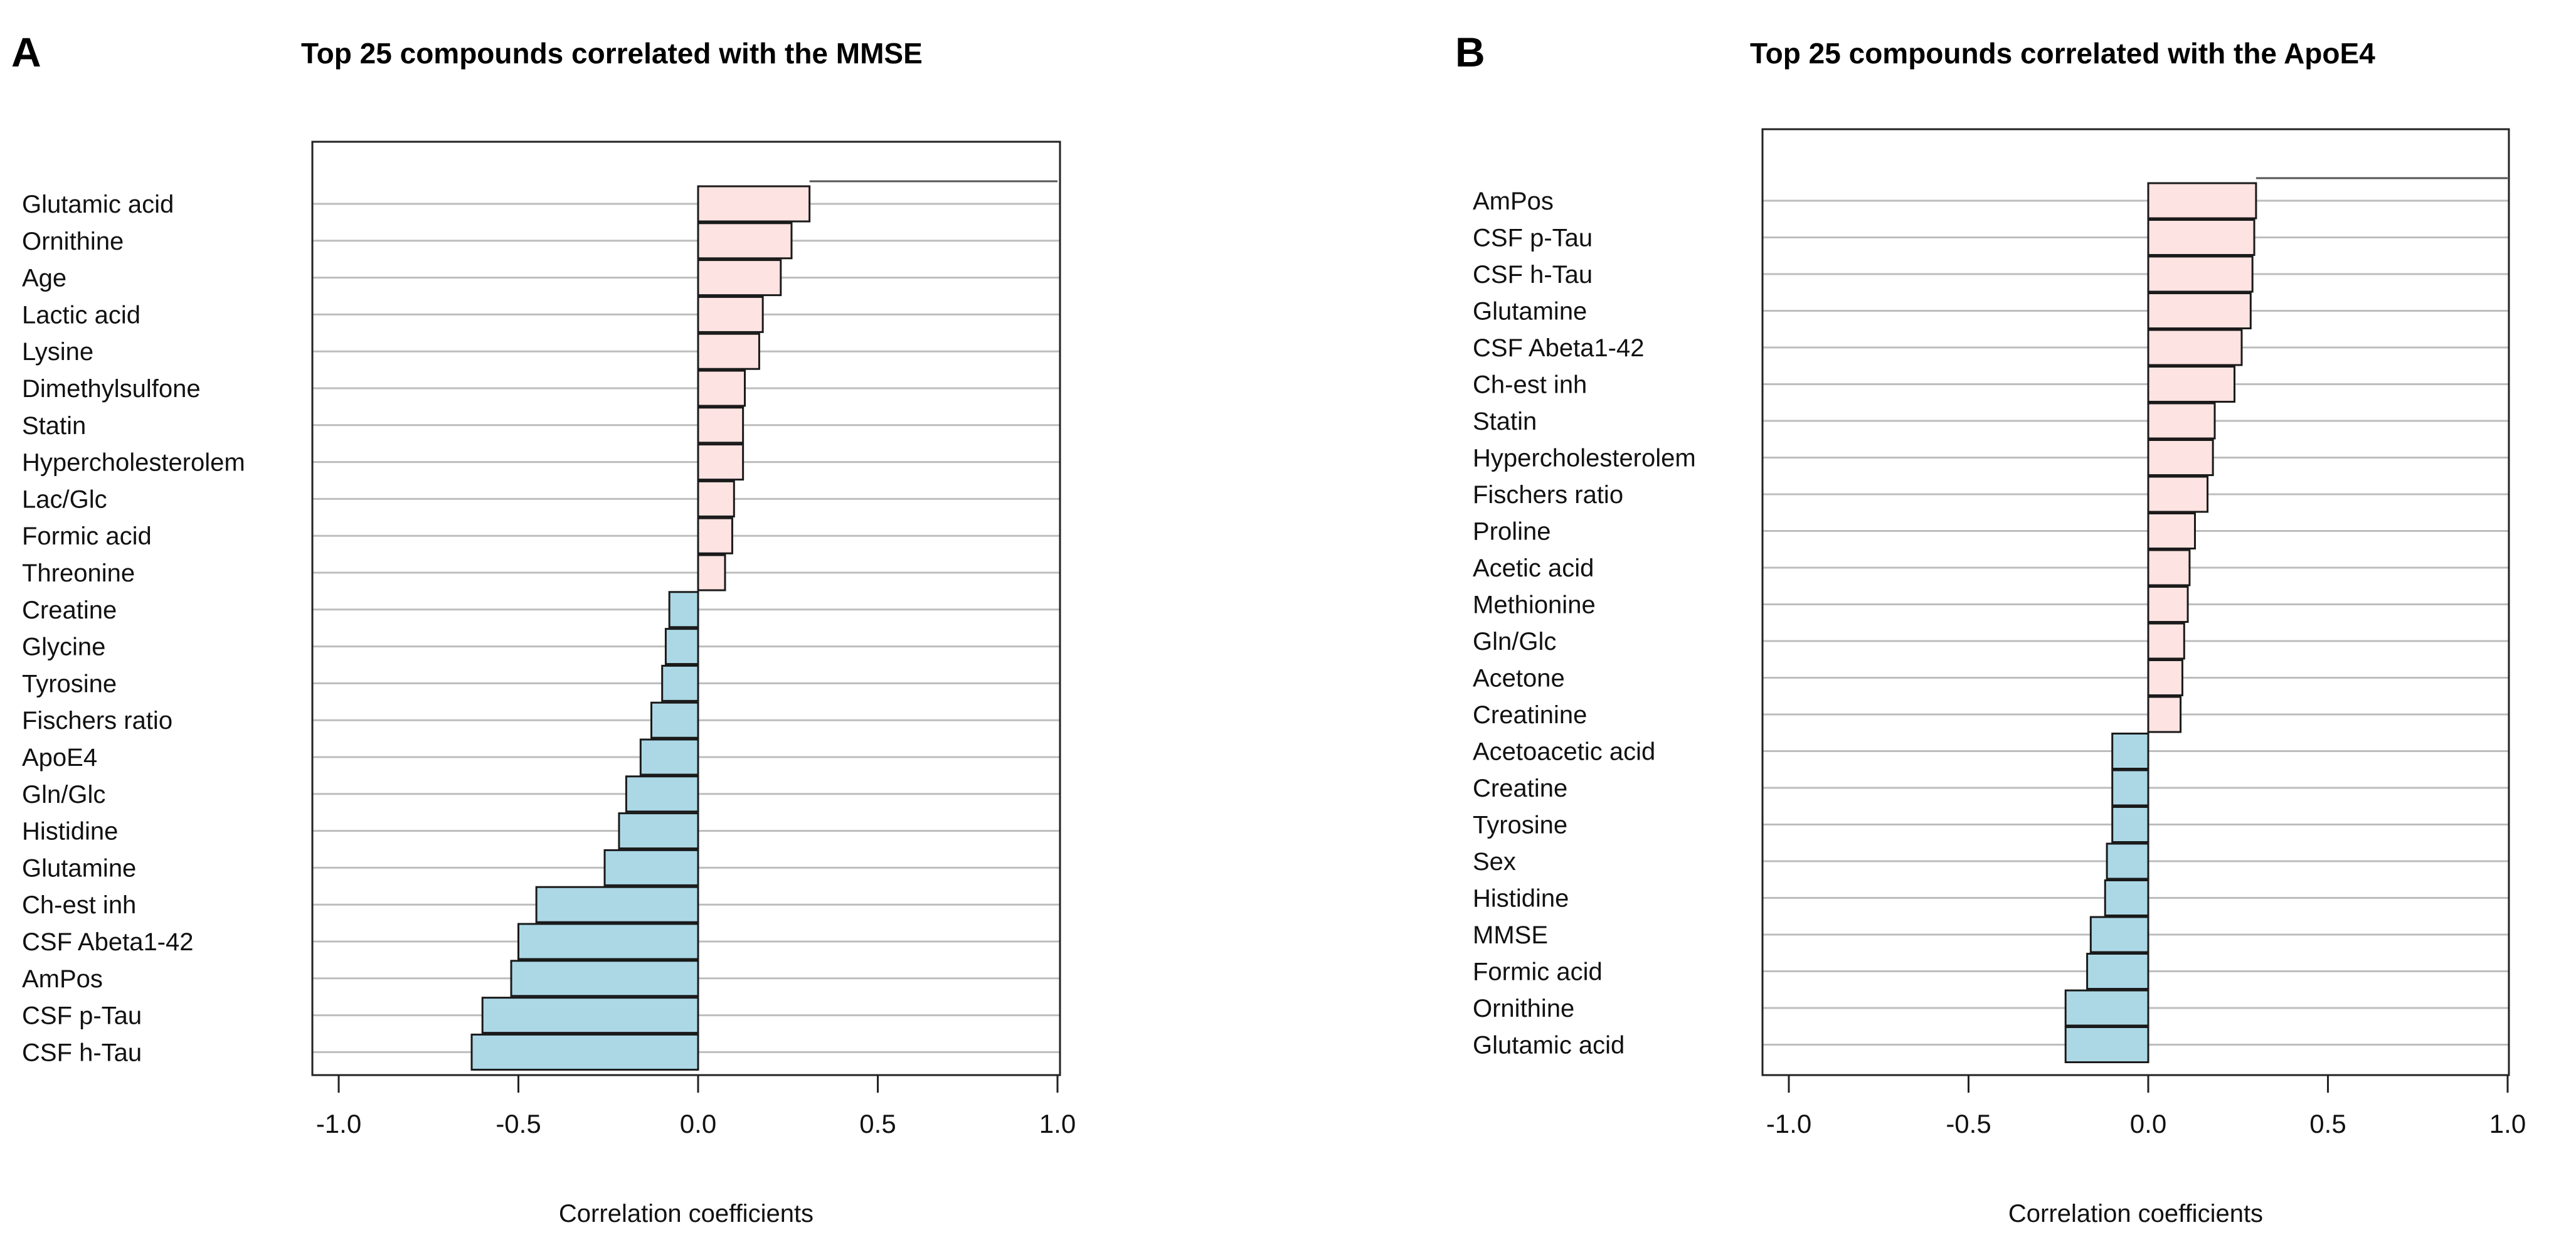 This screenshot has height=1257, width=2576. What do you see at coordinates (1494, 862) in the screenshot?
I see `category-label: Sex` at bounding box center [1494, 862].